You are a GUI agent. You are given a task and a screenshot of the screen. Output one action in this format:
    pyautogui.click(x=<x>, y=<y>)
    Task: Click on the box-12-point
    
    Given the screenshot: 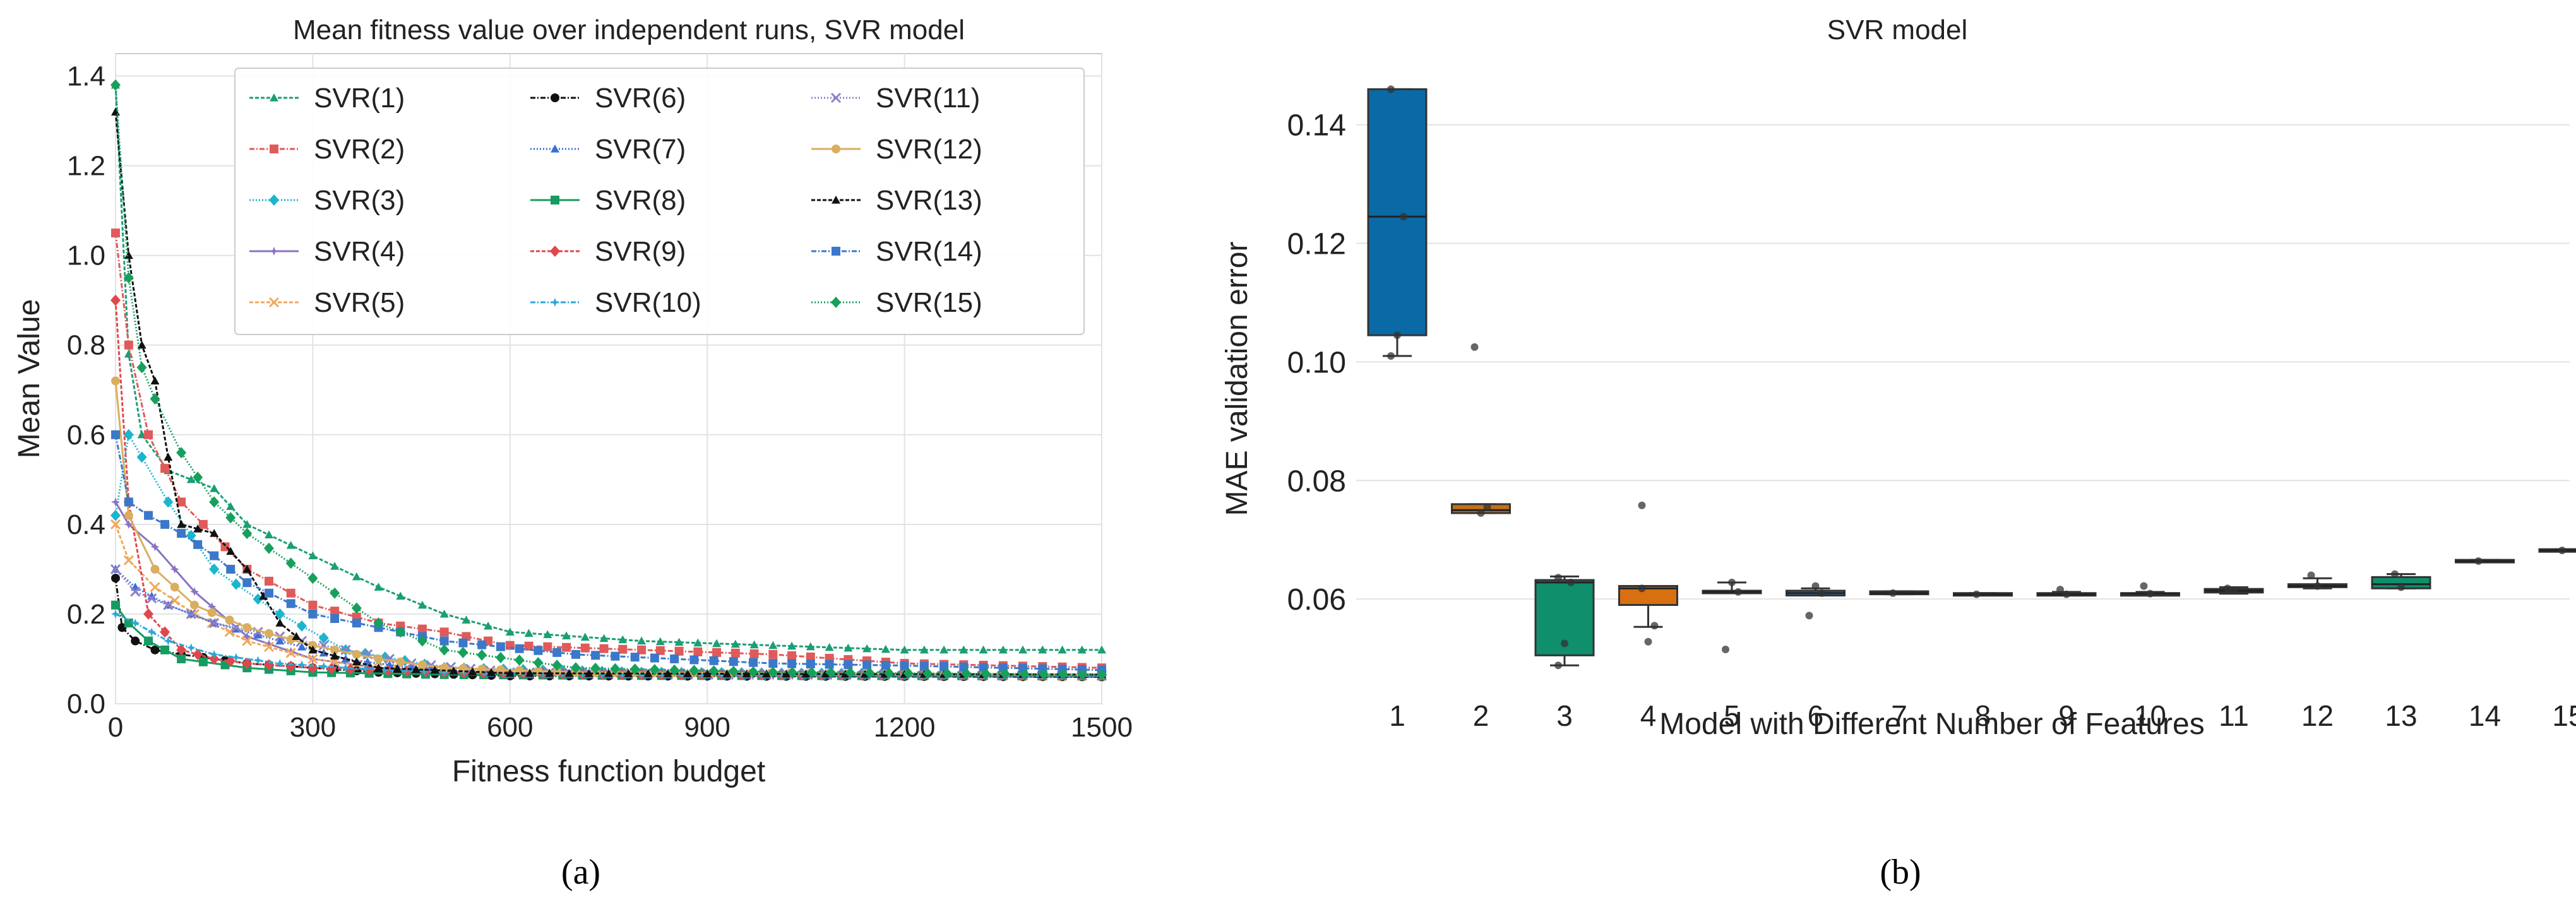 What is the action you would take?
    pyautogui.click(x=2317, y=586)
    